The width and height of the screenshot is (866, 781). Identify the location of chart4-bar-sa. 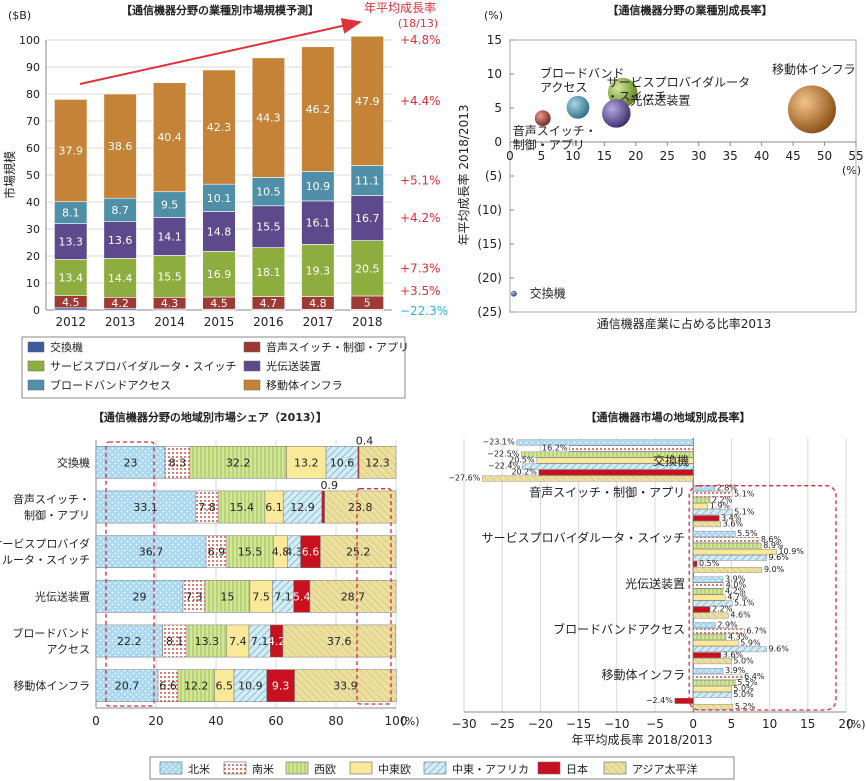
(719, 631).